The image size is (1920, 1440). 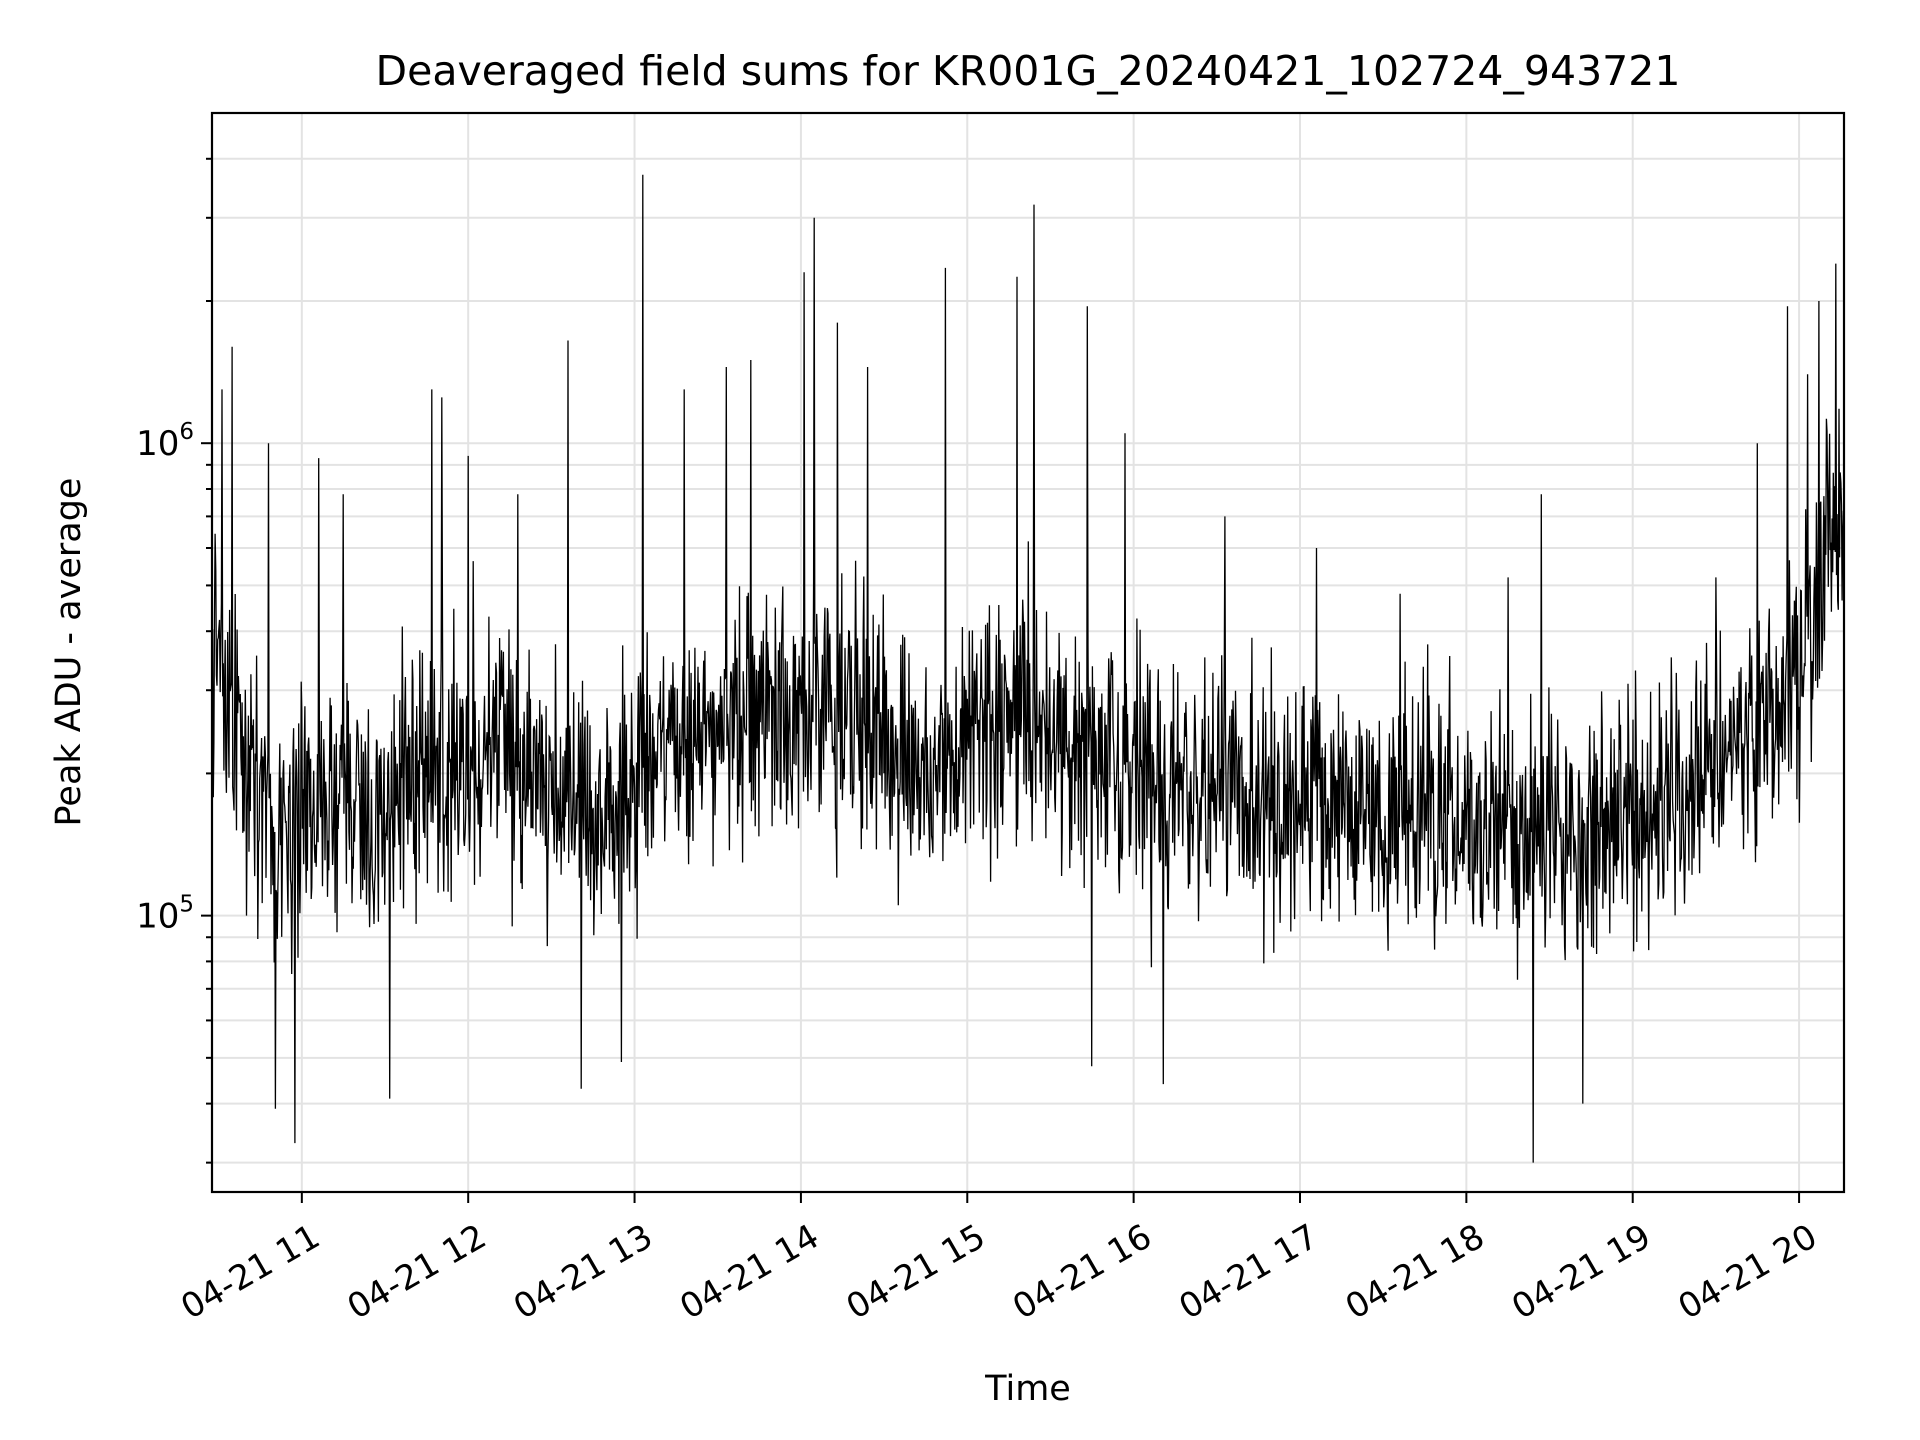 I want to click on y-tick-label: 10⁵, so click(x=165, y=914).